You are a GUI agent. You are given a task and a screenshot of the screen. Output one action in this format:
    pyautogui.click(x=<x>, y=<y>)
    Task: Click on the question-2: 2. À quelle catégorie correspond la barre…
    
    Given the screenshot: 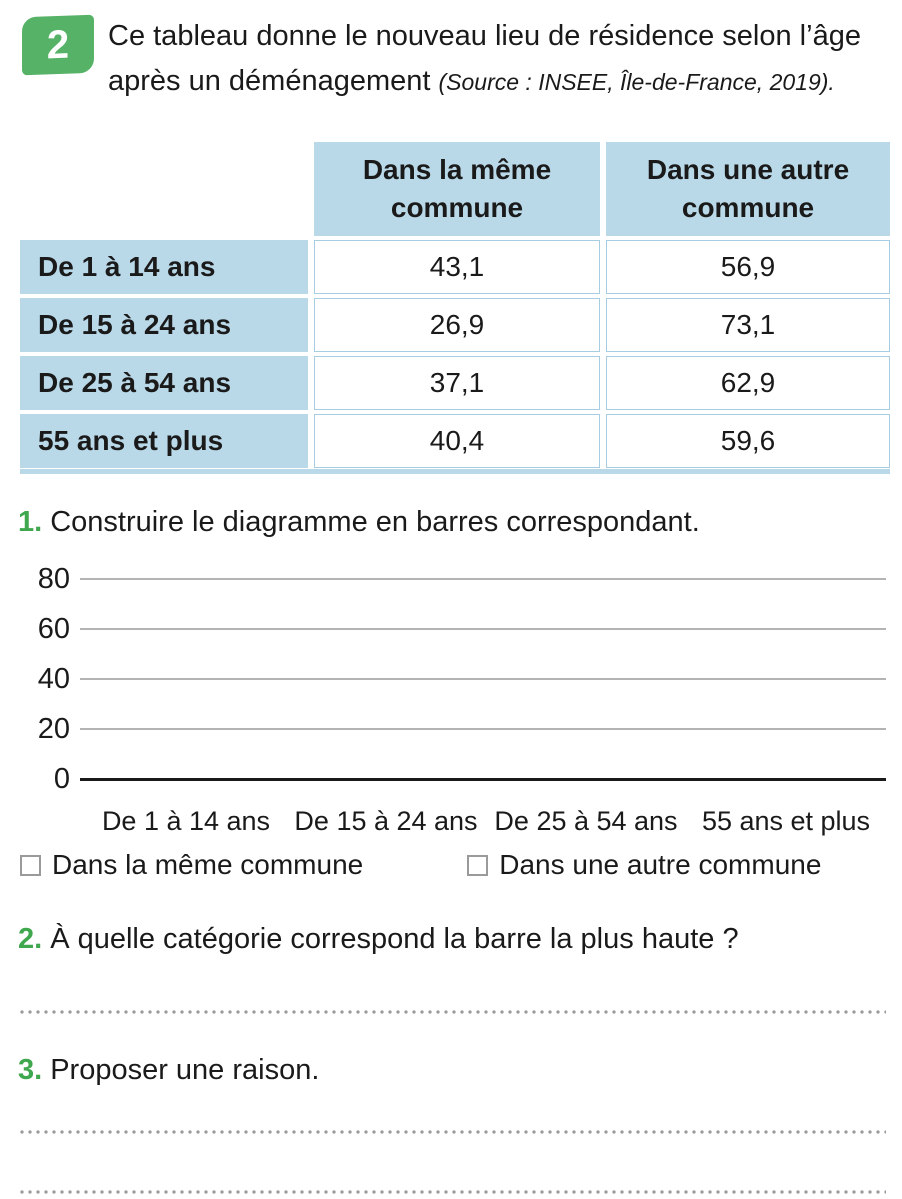 What is the action you would take?
    pyautogui.click(x=452, y=939)
    